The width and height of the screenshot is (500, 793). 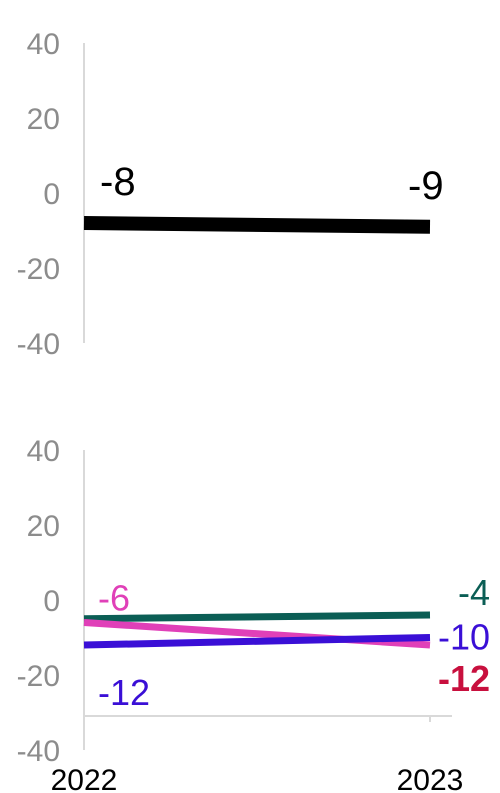 I want to click on panel-1-y-tick-label: -20, so click(x=38, y=269).